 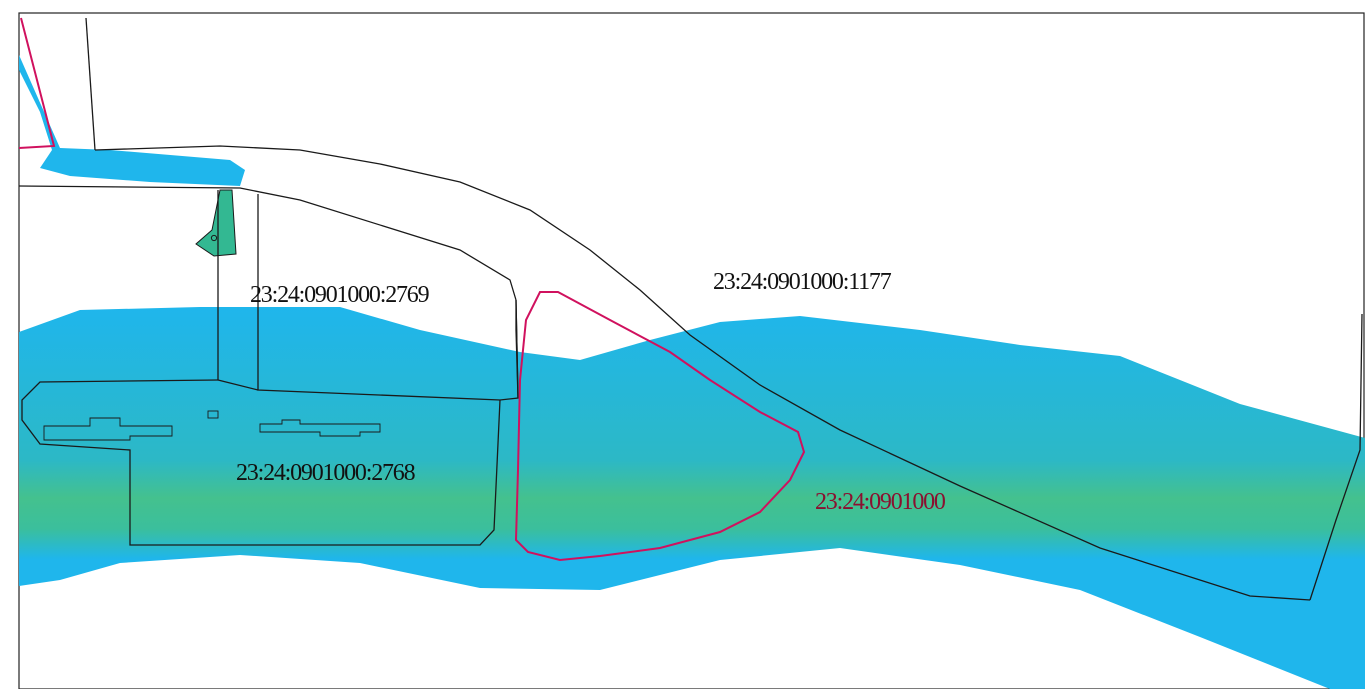 What do you see at coordinates (320, 428) in the screenshot?
I see `pier-structure-right` at bounding box center [320, 428].